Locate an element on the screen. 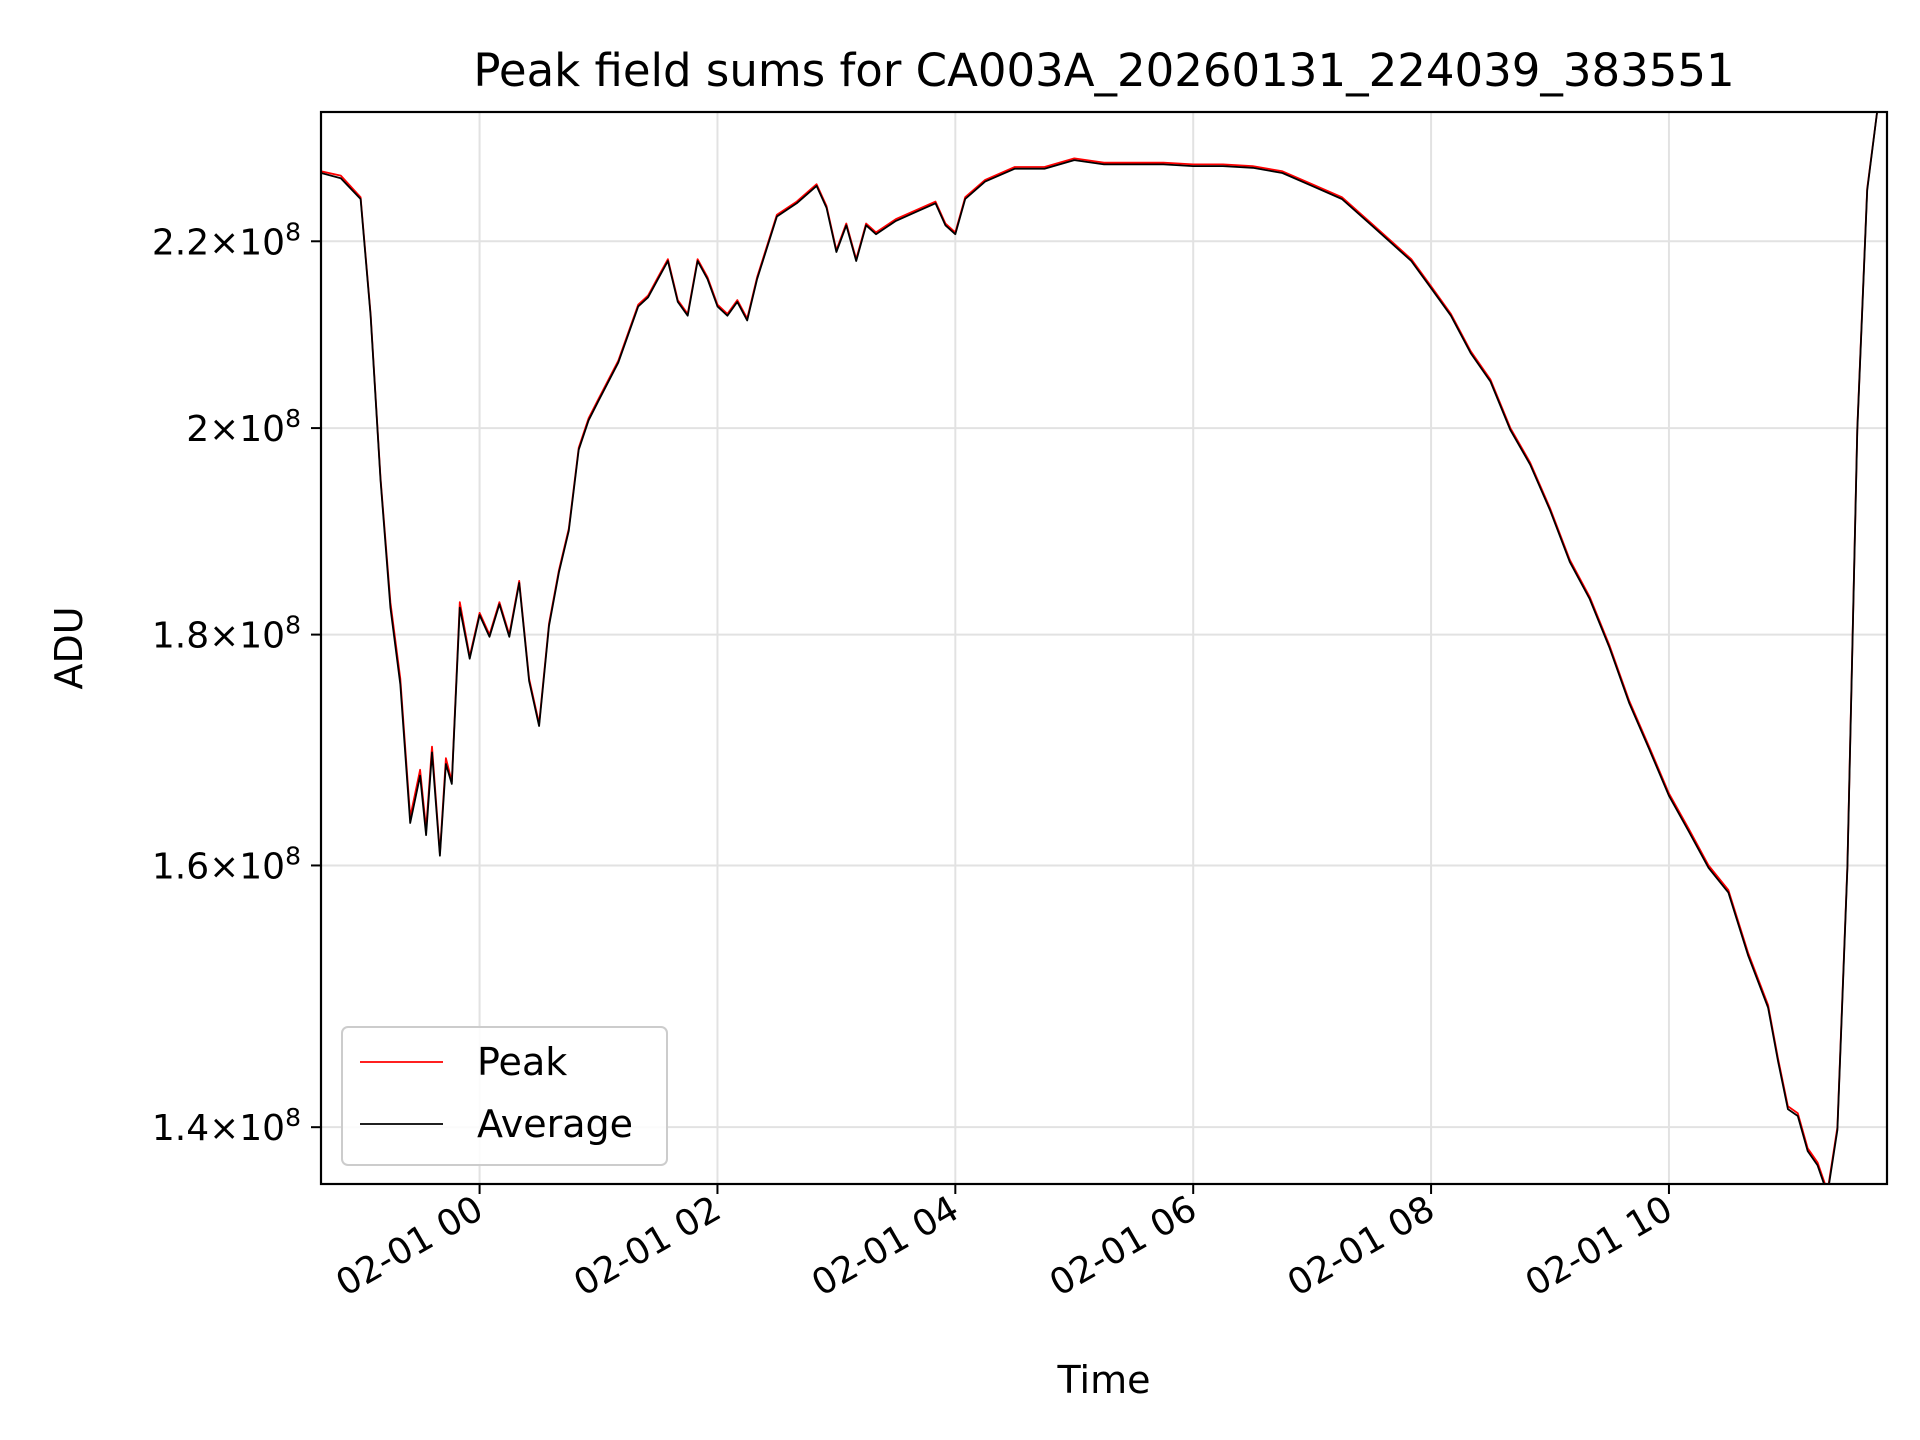 Image resolution: width=1920 pixels, height=1440 pixels. legend: Peak Average is located at coordinates (504, 1096).